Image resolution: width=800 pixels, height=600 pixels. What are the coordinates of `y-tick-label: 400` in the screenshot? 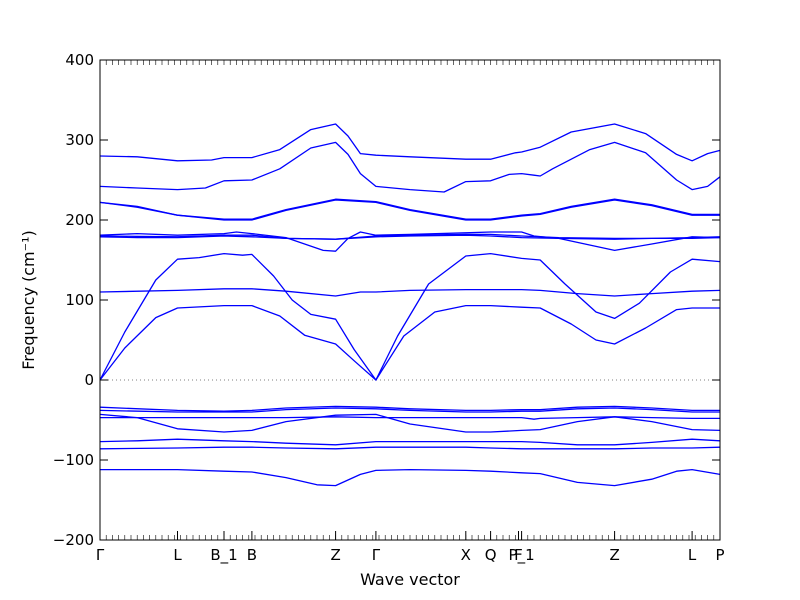 It's located at (79, 60).